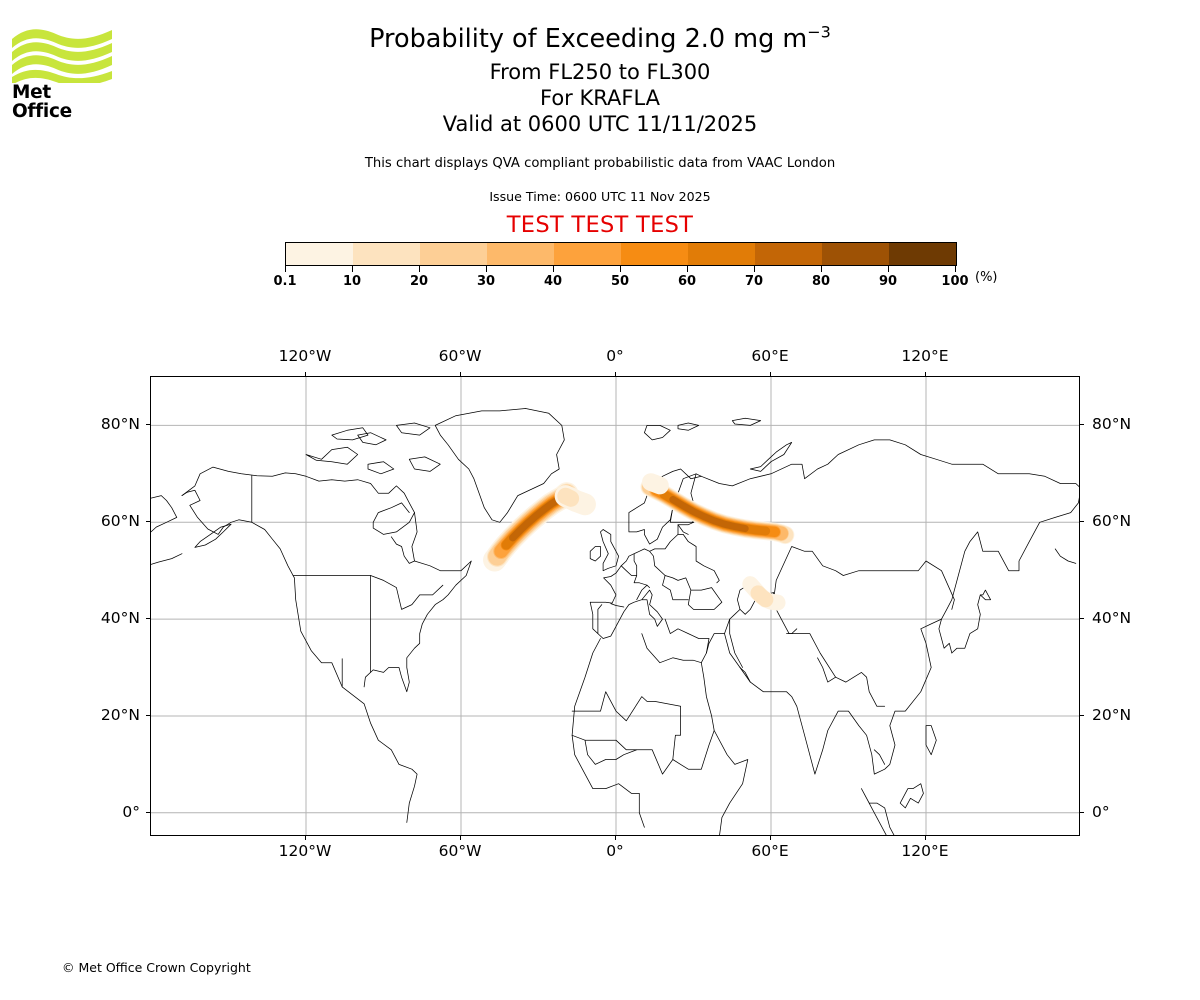 The width and height of the screenshot is (1200, 1000). What do you see at coordinates (639, 542) in the screenshot?
I see `ash-plume-overlay` at bounding box center [639, 542].